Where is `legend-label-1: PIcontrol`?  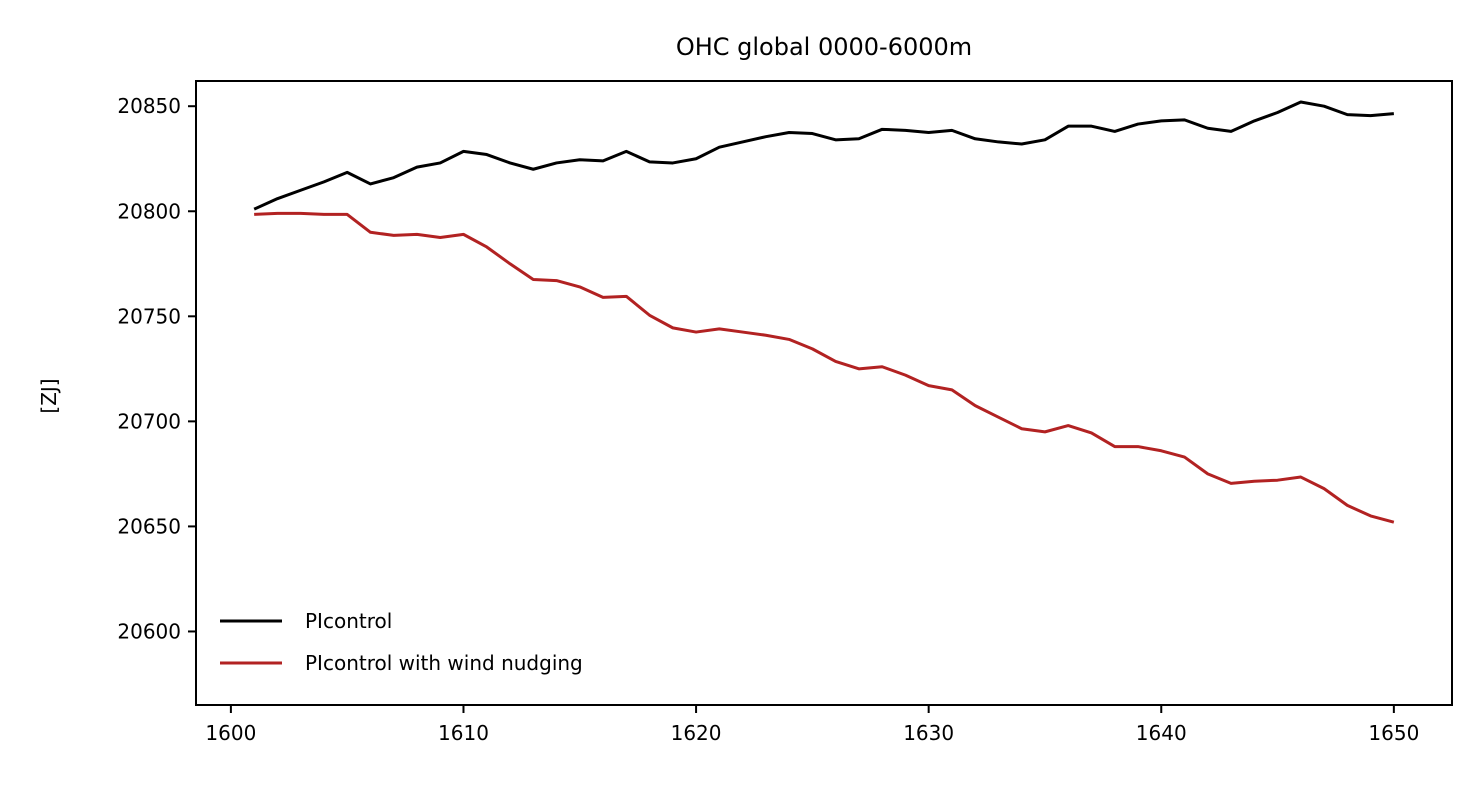
legend-label-1: PIcontrol is located at coordinates (348, 621).